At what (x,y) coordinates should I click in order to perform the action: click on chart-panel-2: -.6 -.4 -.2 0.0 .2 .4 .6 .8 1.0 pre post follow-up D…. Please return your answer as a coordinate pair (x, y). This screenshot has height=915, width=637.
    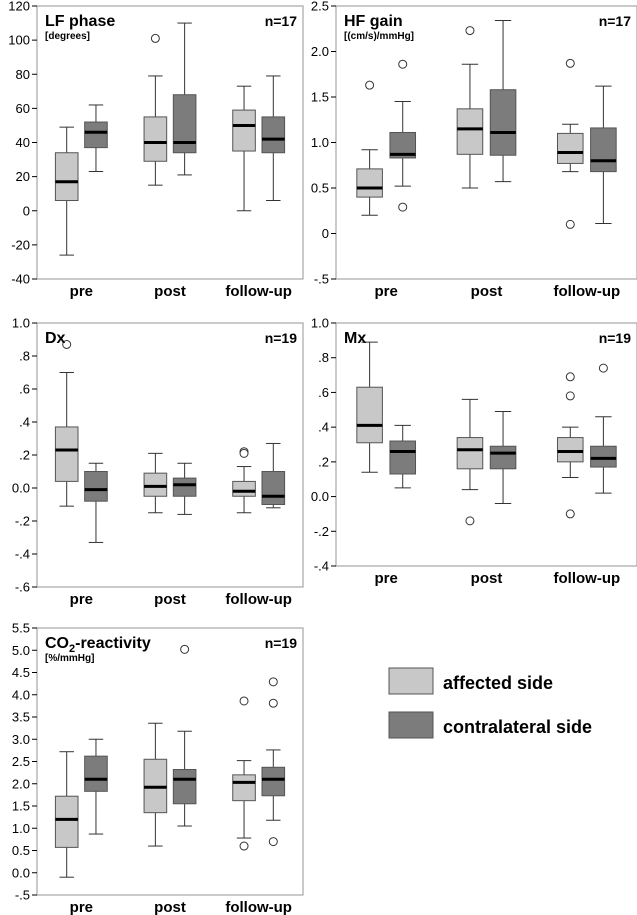
    Looking at the image, I should click on (158, 462).